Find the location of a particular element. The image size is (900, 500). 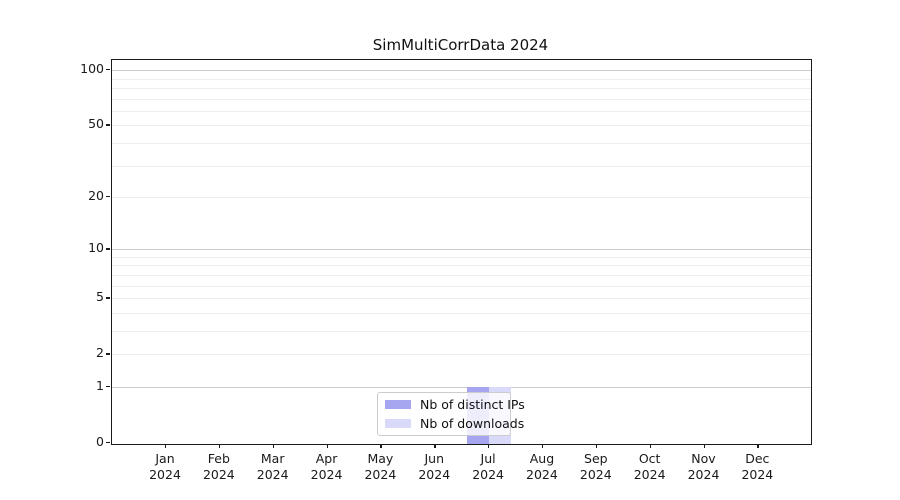

legend-entry-distinct-ips: Nb of distinct IPs is located at coordinates (455, 405).